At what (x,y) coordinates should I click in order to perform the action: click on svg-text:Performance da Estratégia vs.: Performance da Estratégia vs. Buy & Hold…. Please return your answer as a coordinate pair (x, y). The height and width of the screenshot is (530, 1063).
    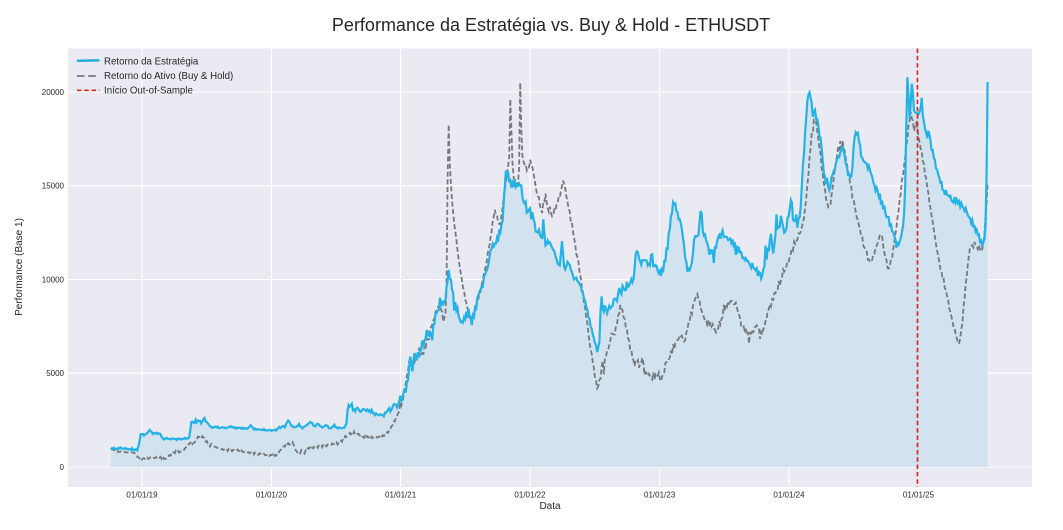
    Looking at the image, I should click on (551, 25).